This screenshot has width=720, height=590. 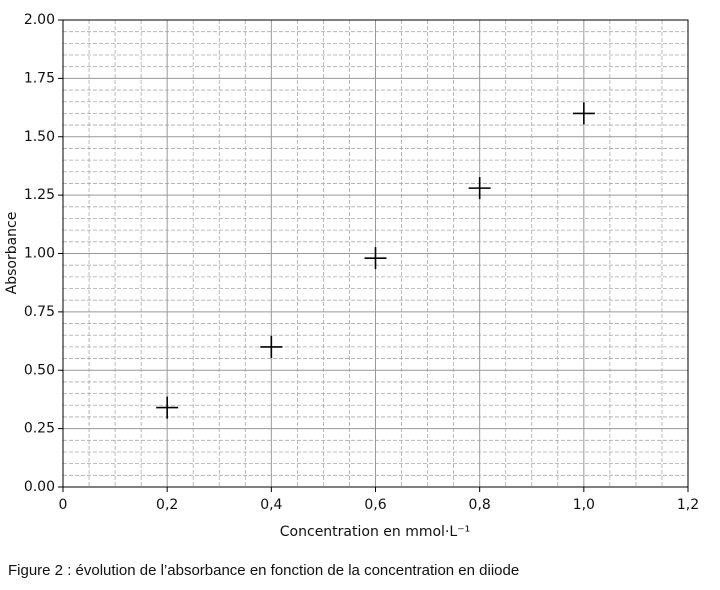 What do you see at coordinates (39, 429) in the screenshot?
I see `y-tick-label: 0.25` at bounding box center [39, 429].